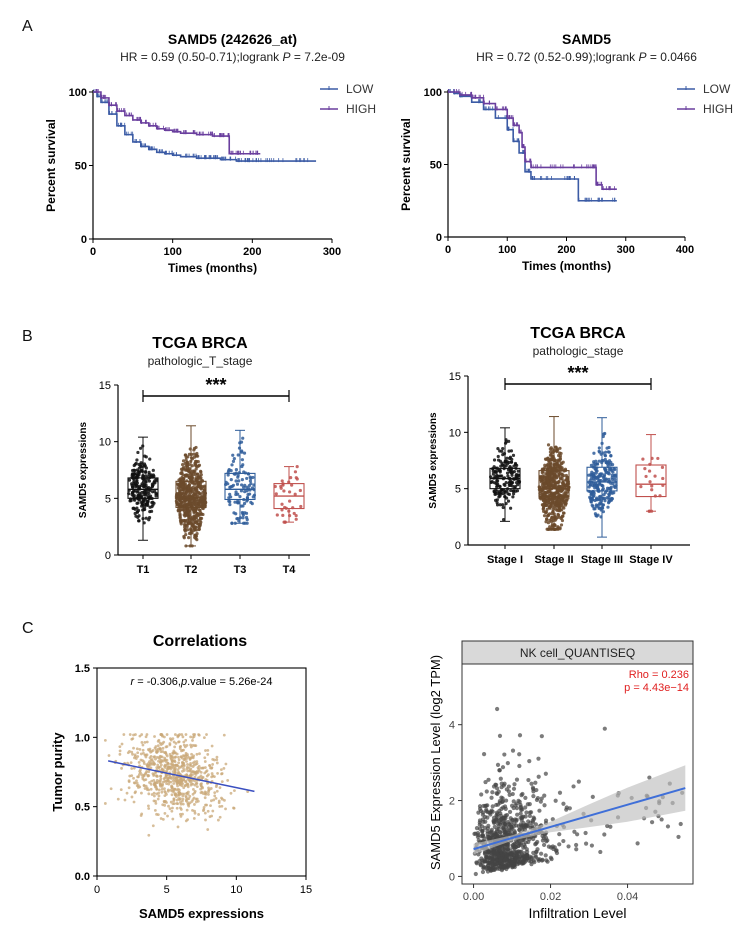  I want to click on km-x-tick-label: 300, so click(332, 252).